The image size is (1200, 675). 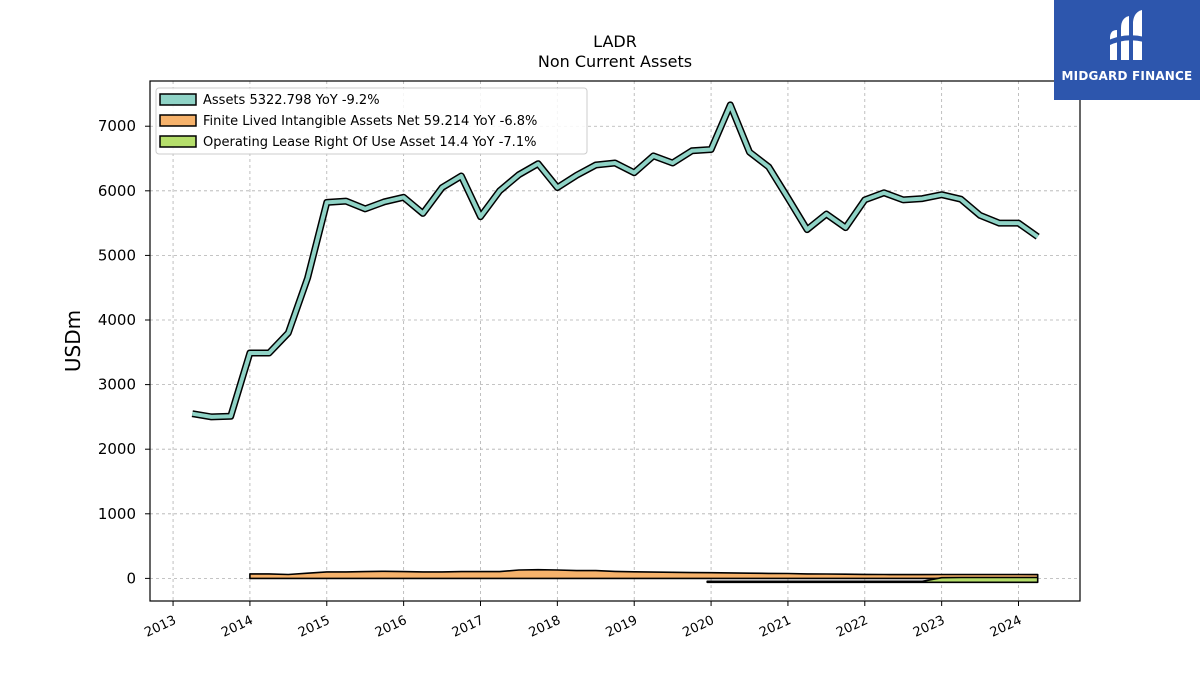 I want to click on legend-label-assets: Assets 5322.798 YoY -9.2%, so click(x=291, y=100).